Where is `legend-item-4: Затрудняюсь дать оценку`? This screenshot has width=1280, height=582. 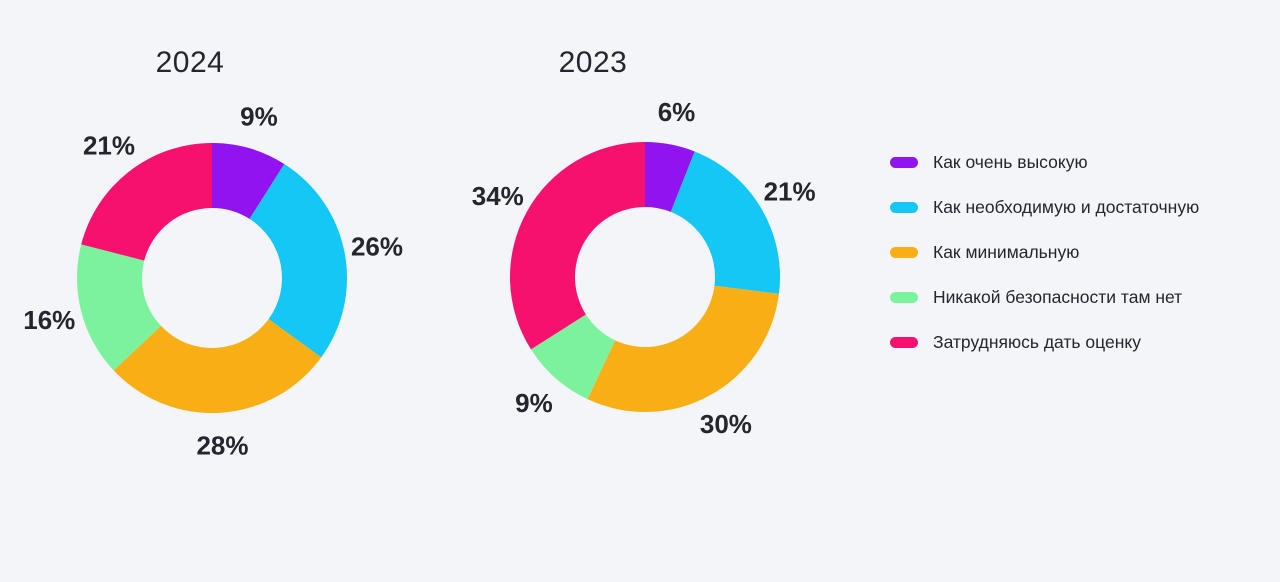 legend-item-4: Затрудняюсь дать оценку is located at coordinates (1044, 342).